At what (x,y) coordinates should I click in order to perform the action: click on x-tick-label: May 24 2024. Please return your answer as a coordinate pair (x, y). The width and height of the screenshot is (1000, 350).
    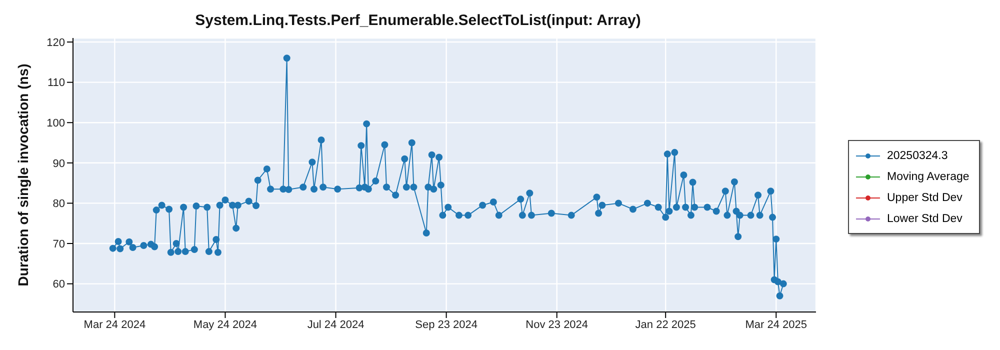
    Looking at the image, I should click on (225, 324).